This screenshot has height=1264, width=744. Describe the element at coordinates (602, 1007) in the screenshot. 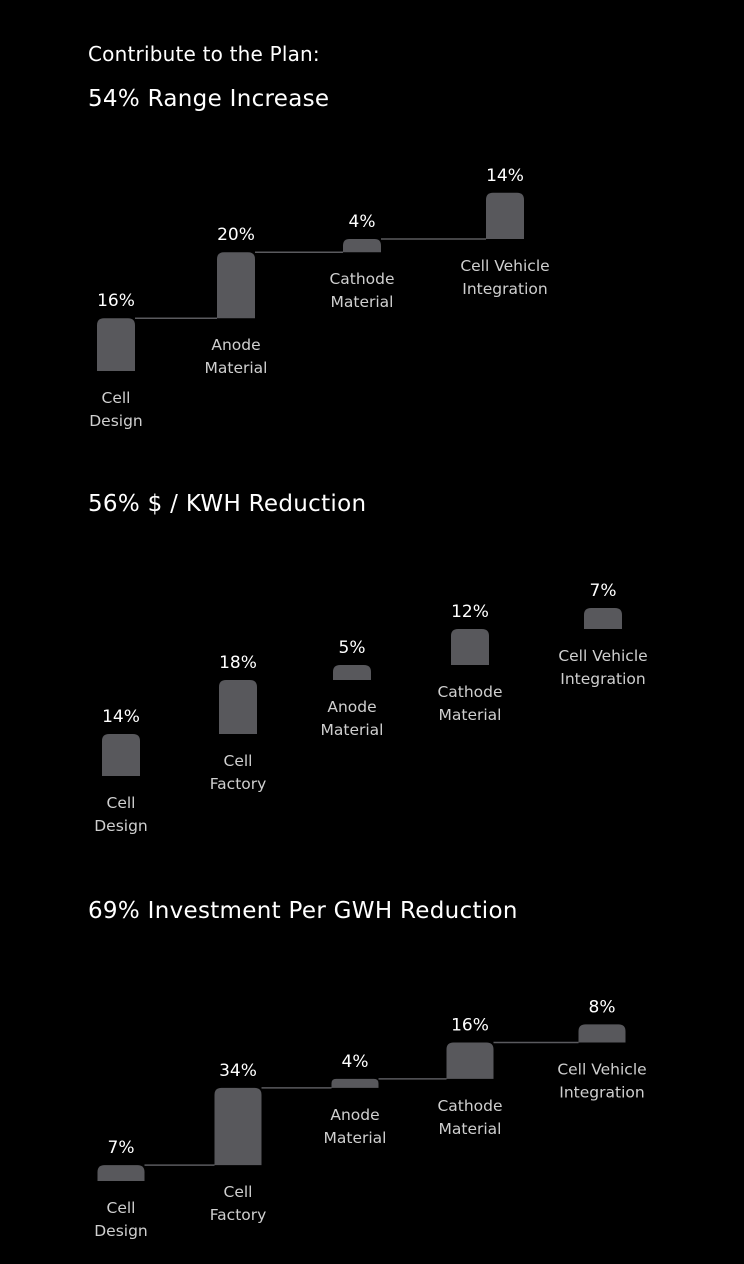

I see `value-label: 8%` at that location.